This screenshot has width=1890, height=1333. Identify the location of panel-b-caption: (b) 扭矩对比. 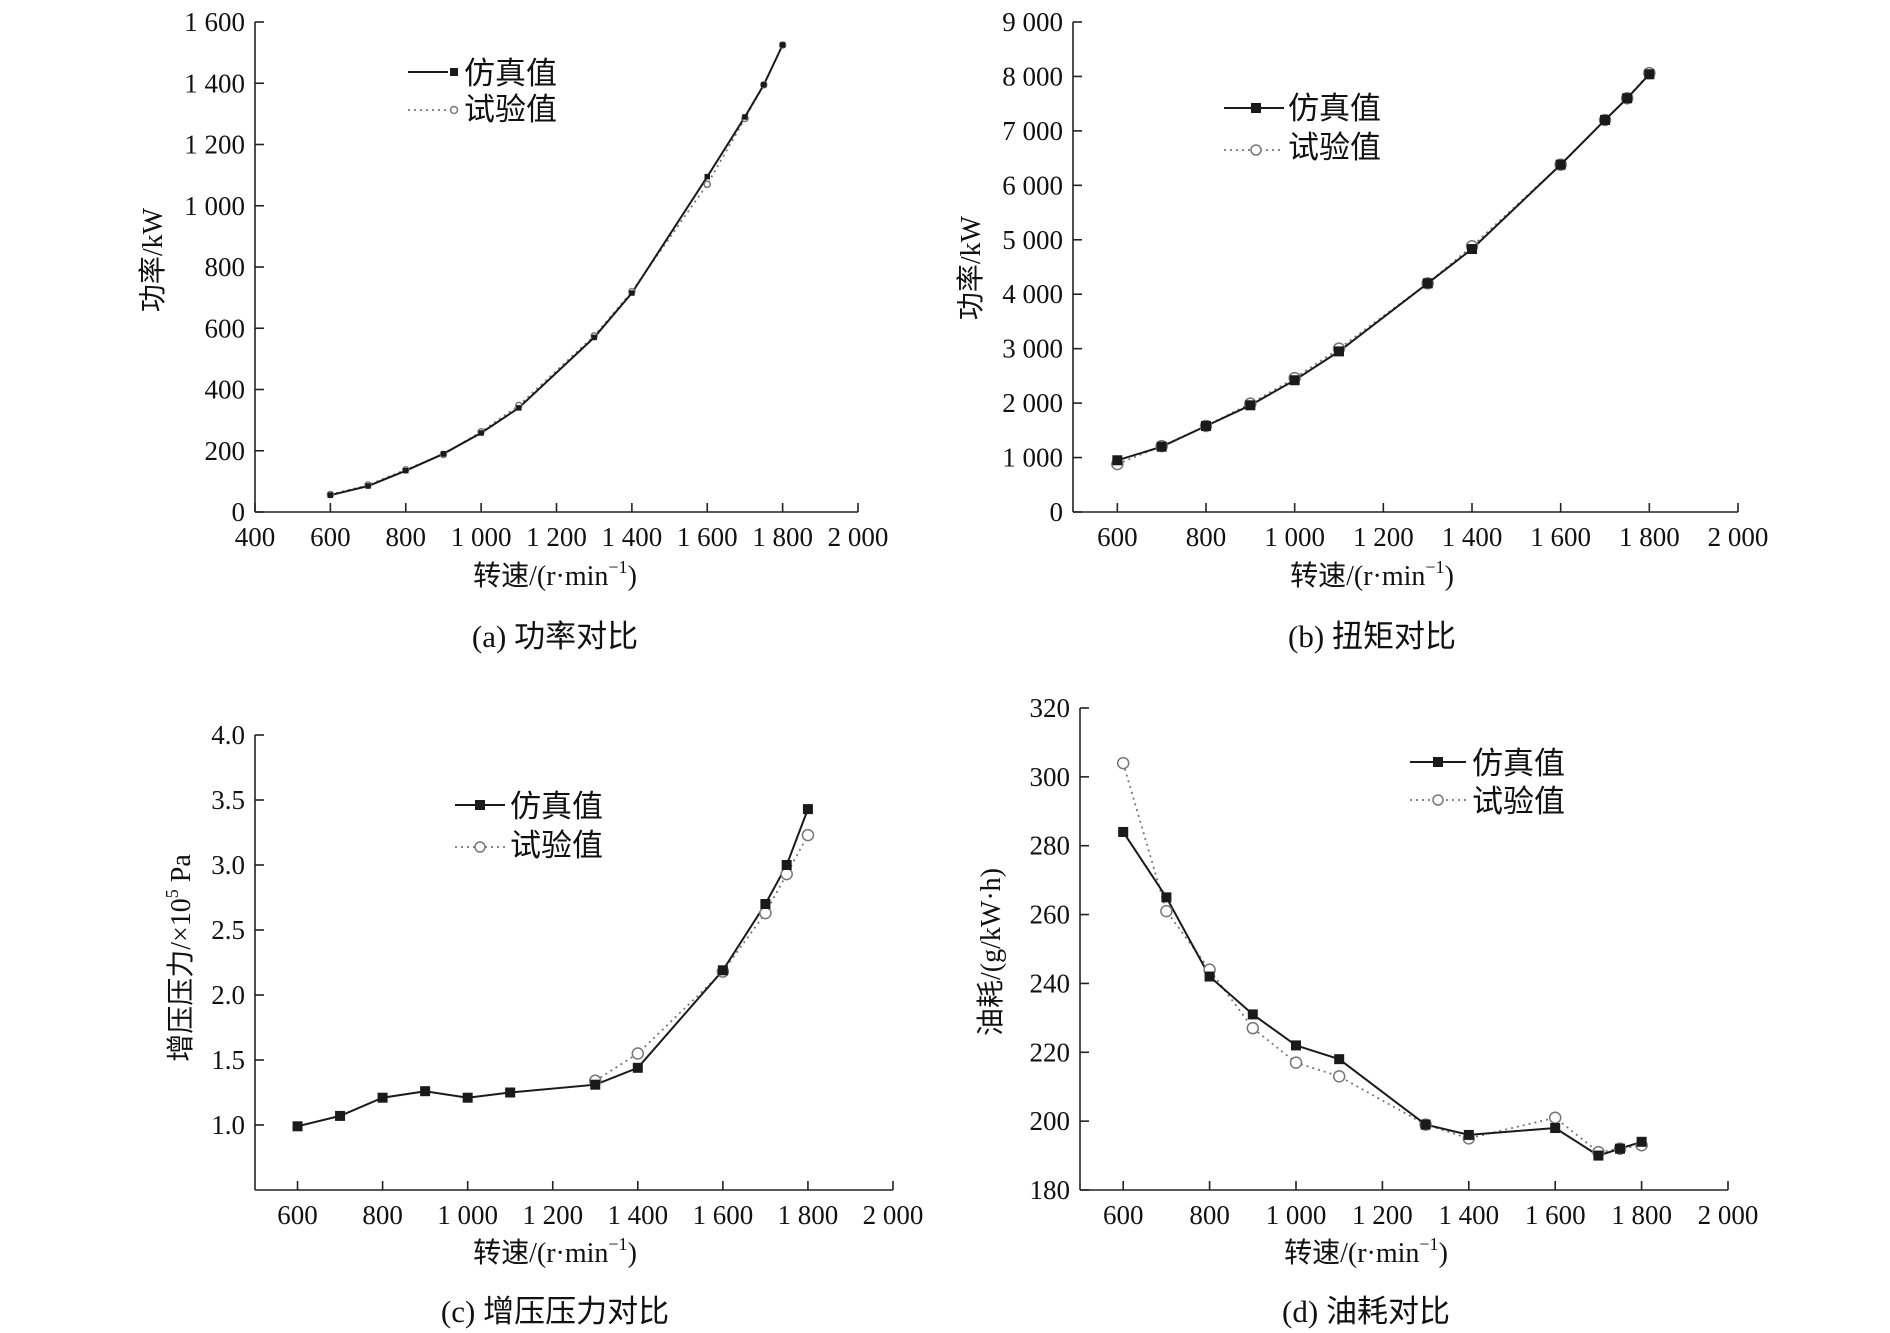
(1372, 636).